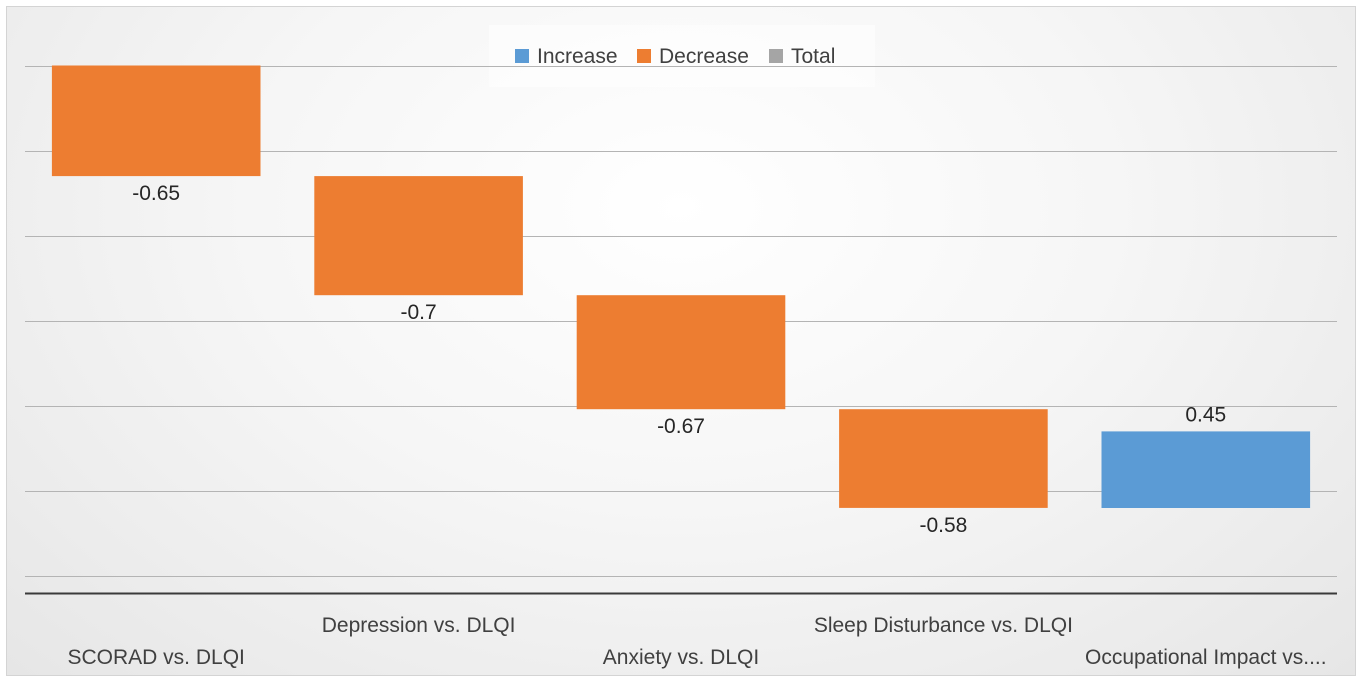 This screenshot has width=1359, height=680. What do you see at coordinates (522, 56) in the screenshot?
I see `legend-swatch-increase` at bounding box center [522, 56].